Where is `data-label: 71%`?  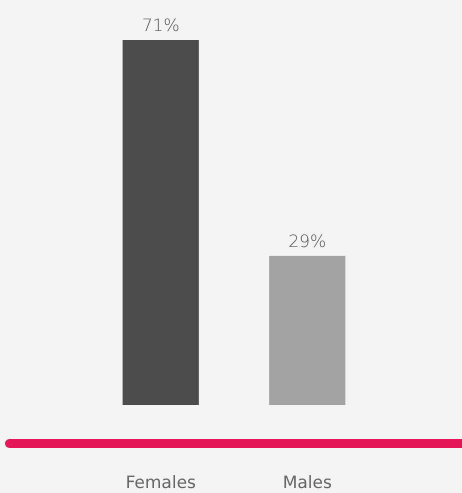
data-label: 71% is located at coordinates (161, 26).